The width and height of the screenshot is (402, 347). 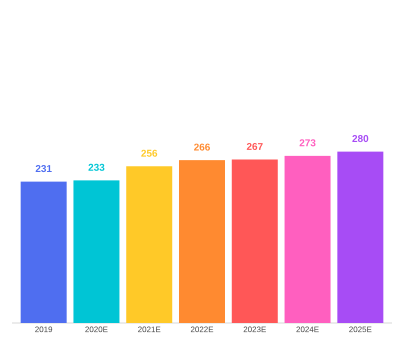 What do you see at coordinates (96, 167) in the screenshot?
I see `data-label: 233` at bounding box center [96, 167].